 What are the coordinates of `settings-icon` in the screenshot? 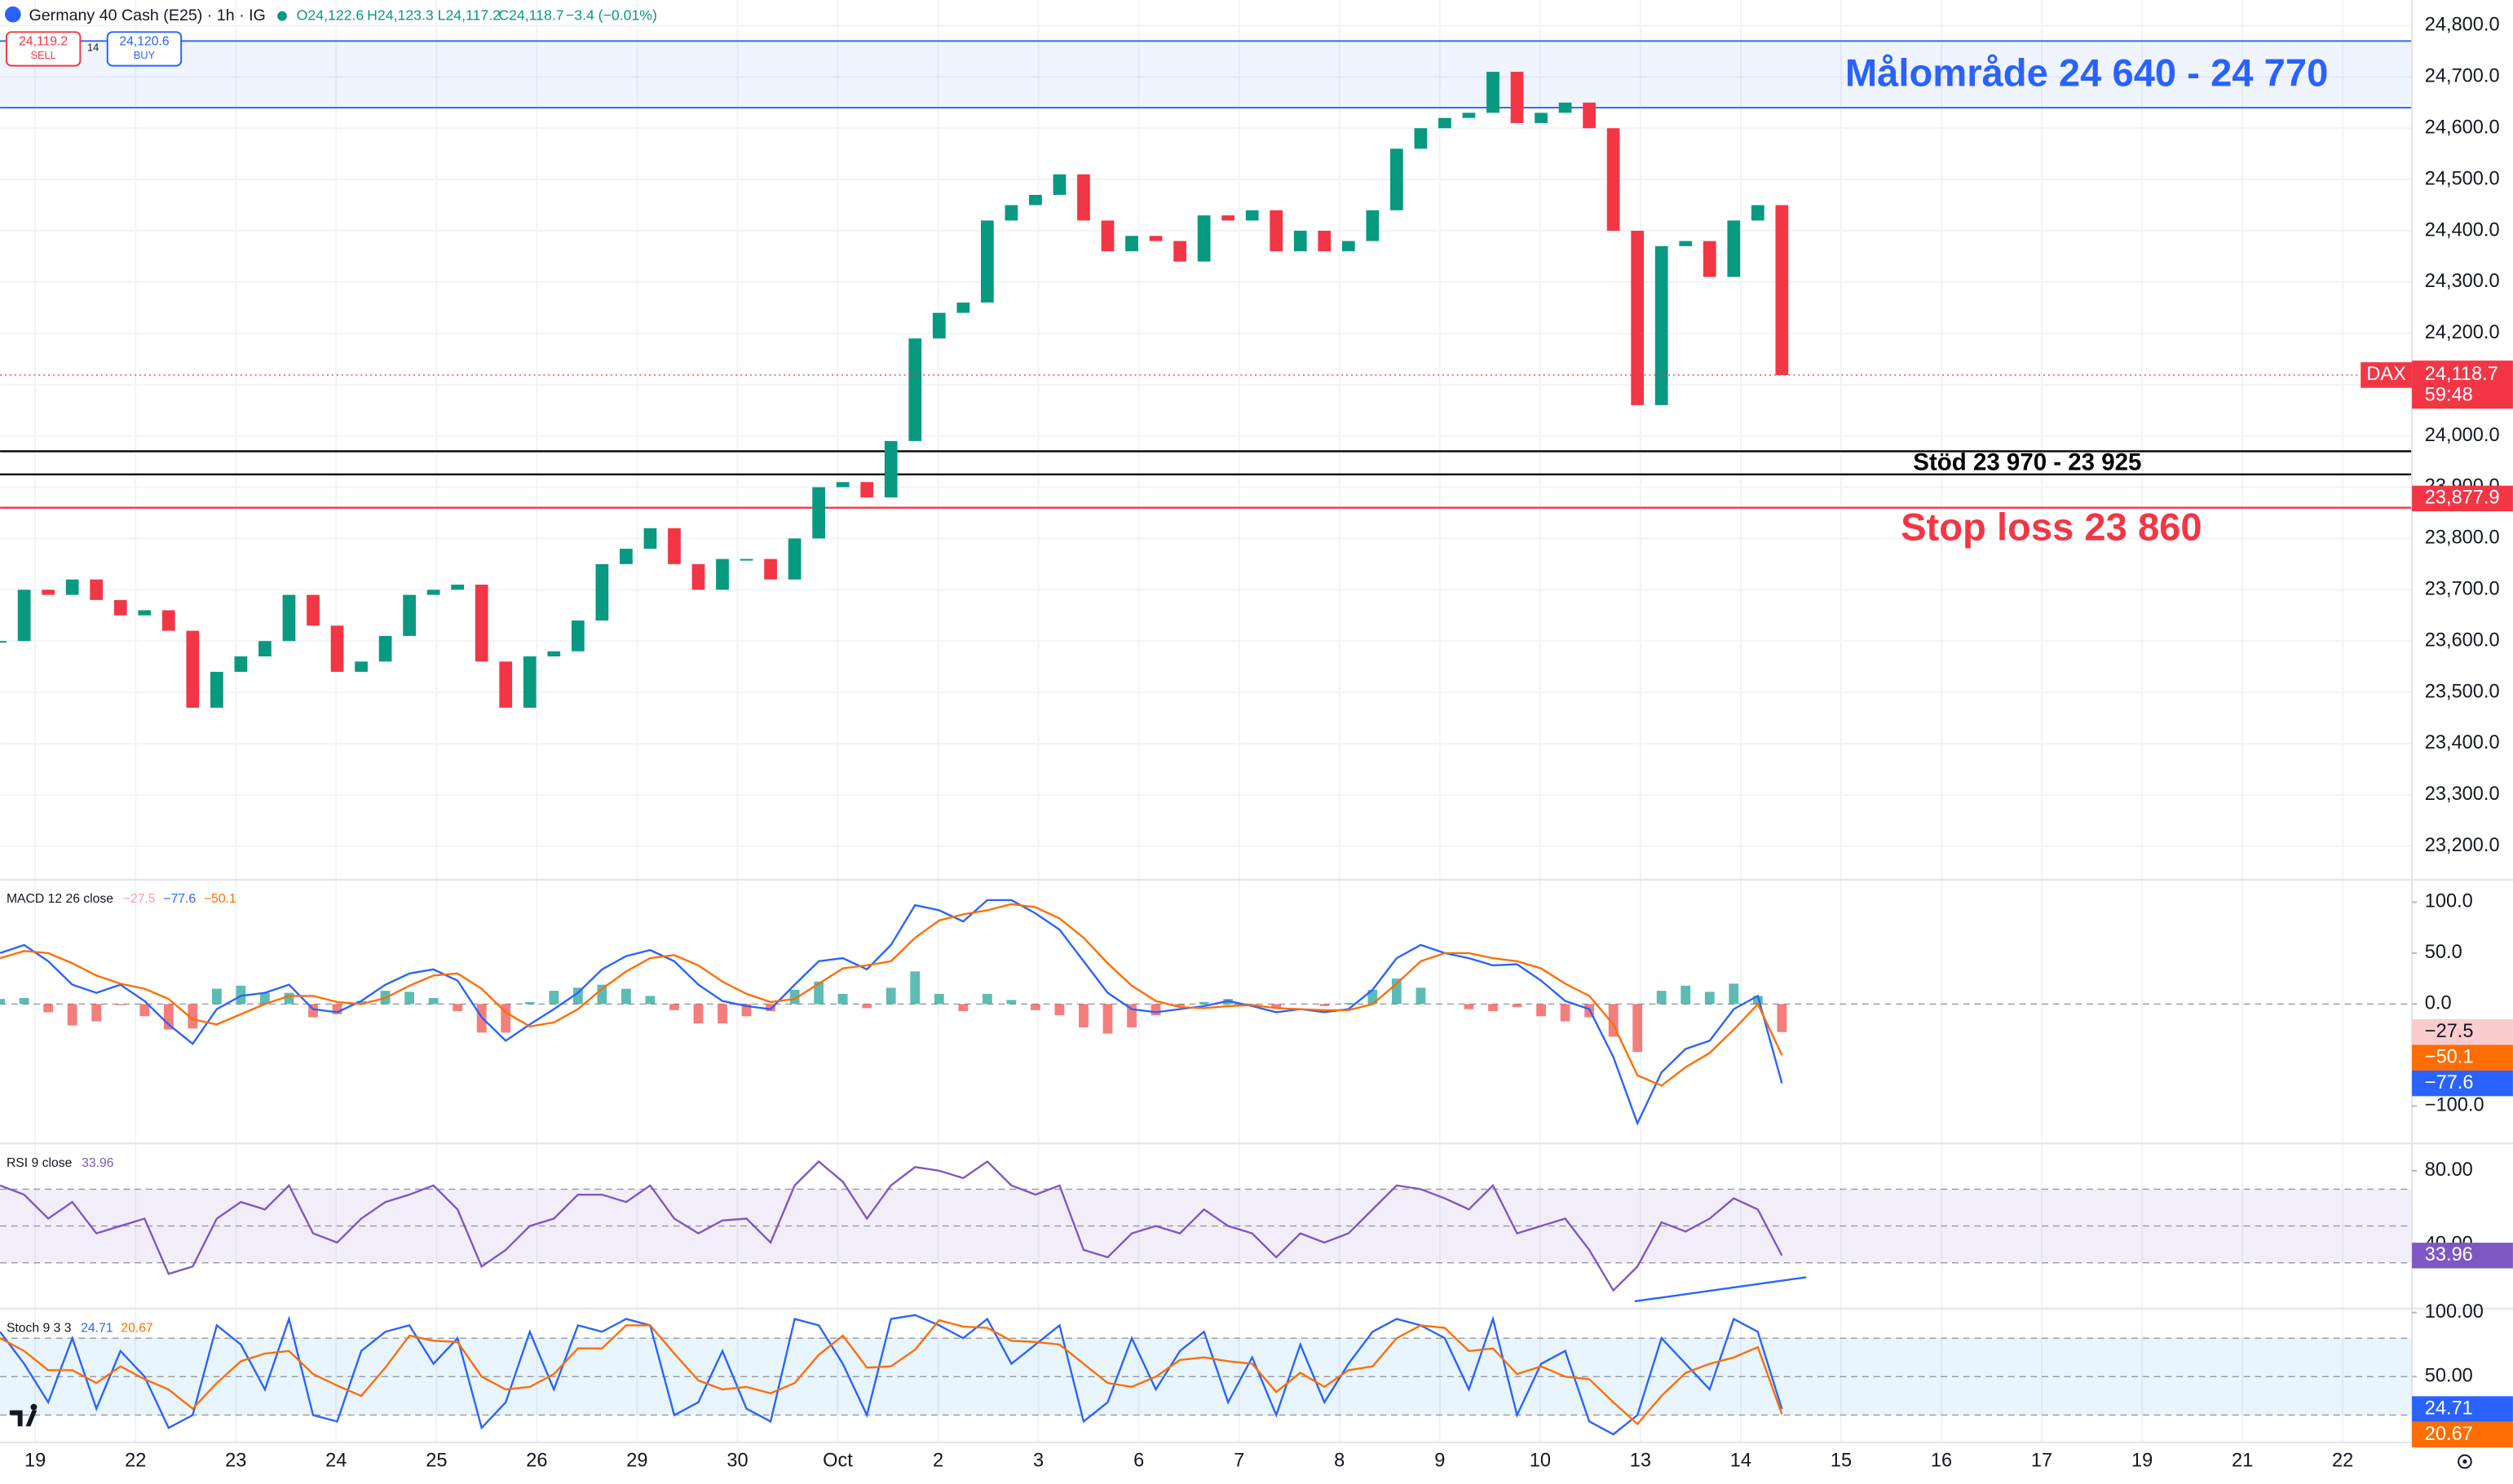 It's located at (2465, 1461).